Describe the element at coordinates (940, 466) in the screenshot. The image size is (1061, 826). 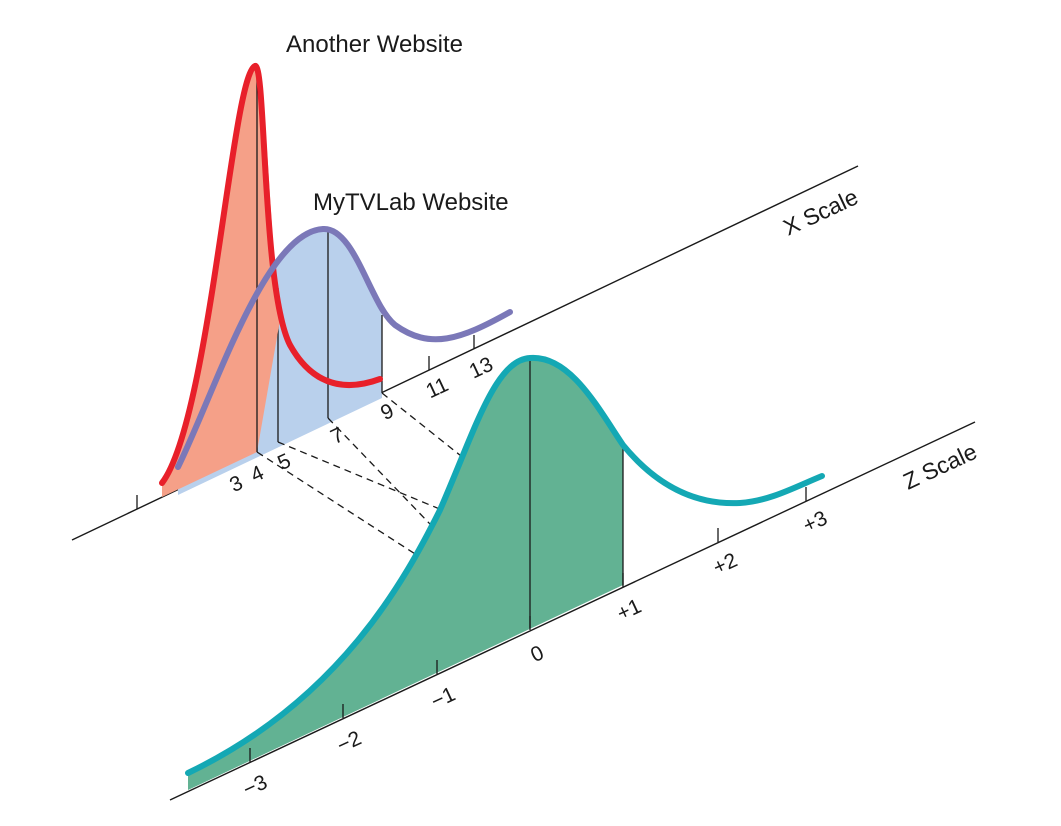
I see `z-scale-label: Z Scale` at that location.